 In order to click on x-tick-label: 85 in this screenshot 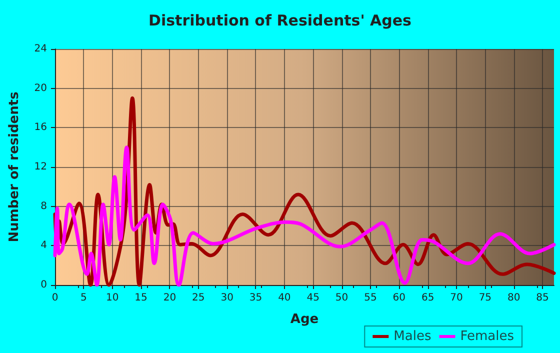, I will do `click(542, 298)`.